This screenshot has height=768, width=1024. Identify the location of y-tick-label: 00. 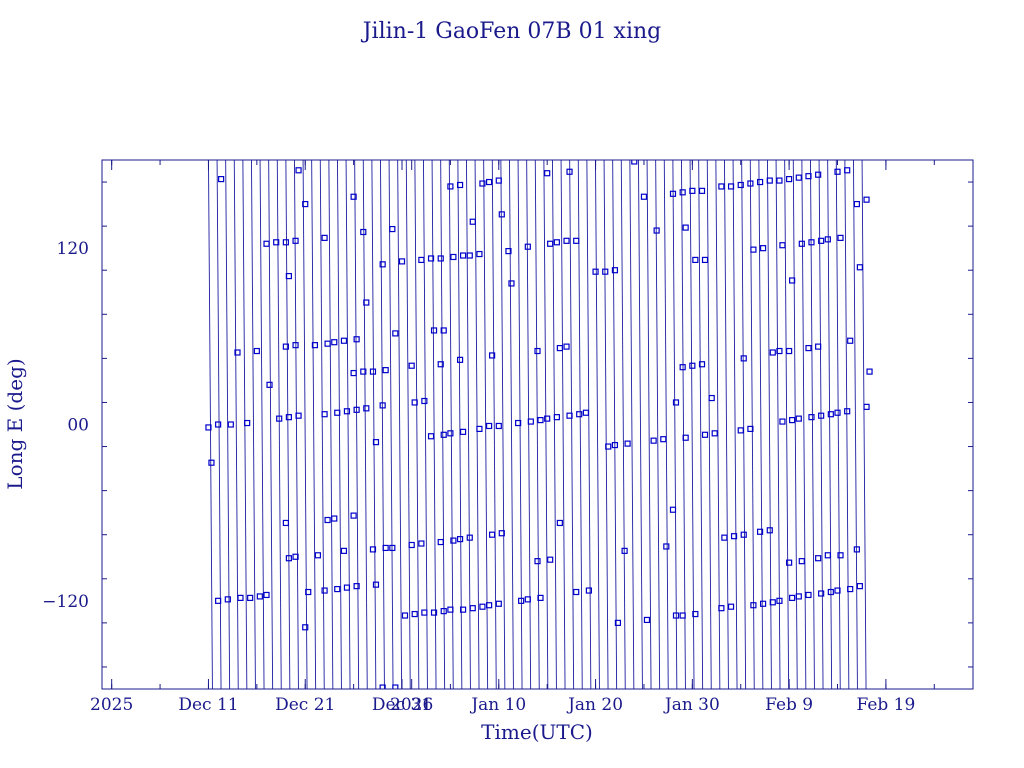
(78, 426).